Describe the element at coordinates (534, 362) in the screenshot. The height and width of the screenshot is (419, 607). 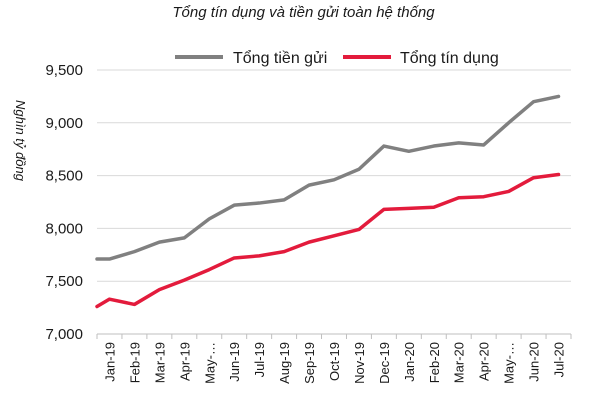
I see `x-tick-label: Jun-20` at that location.